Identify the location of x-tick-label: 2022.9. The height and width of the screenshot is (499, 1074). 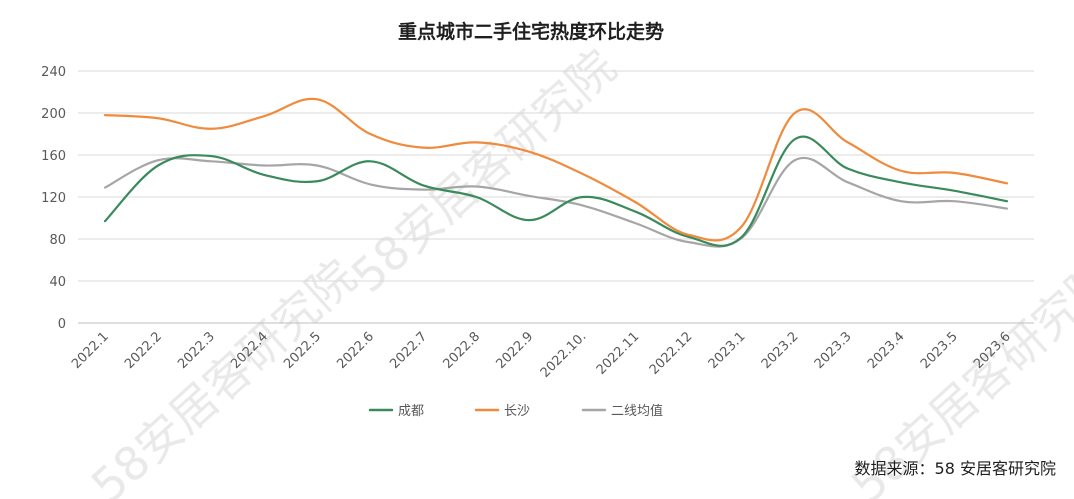
(515, 350).